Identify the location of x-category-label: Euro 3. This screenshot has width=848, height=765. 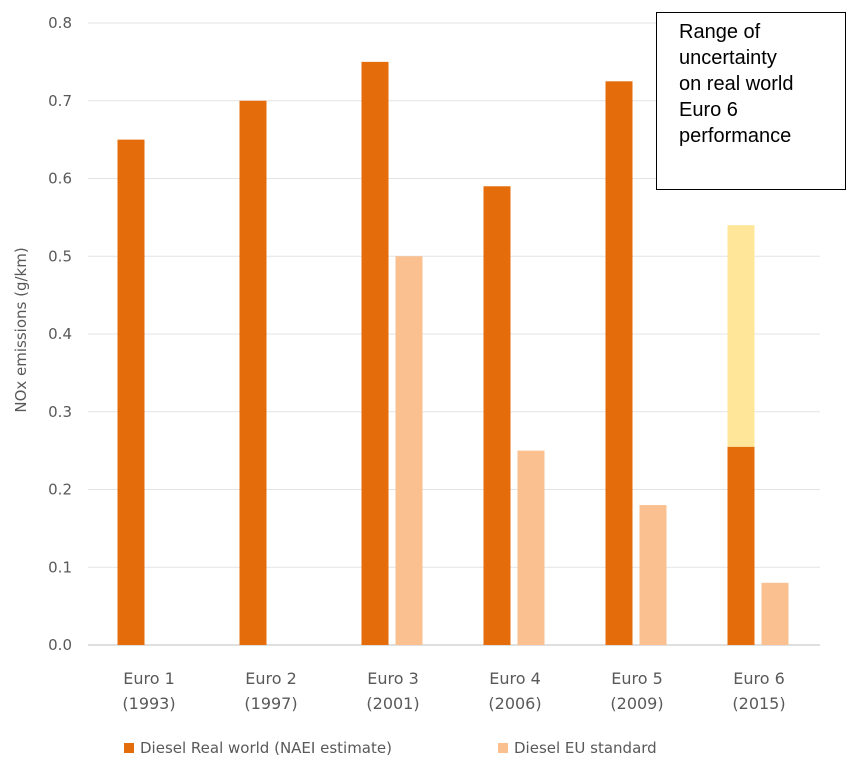
(393, 678).